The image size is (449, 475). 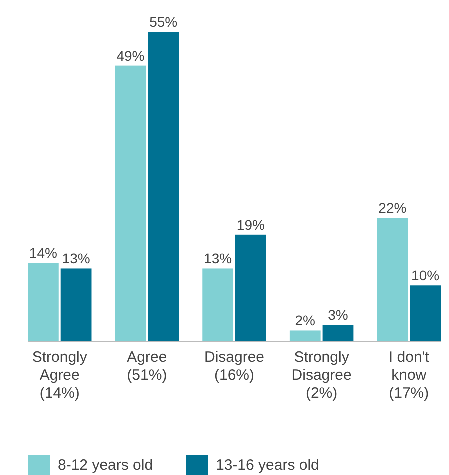 What do you see at coordinates (409, 375) in the screenshot?
I see `x-tick-label: I don't know (17%)` at bounding box center [409, 375].